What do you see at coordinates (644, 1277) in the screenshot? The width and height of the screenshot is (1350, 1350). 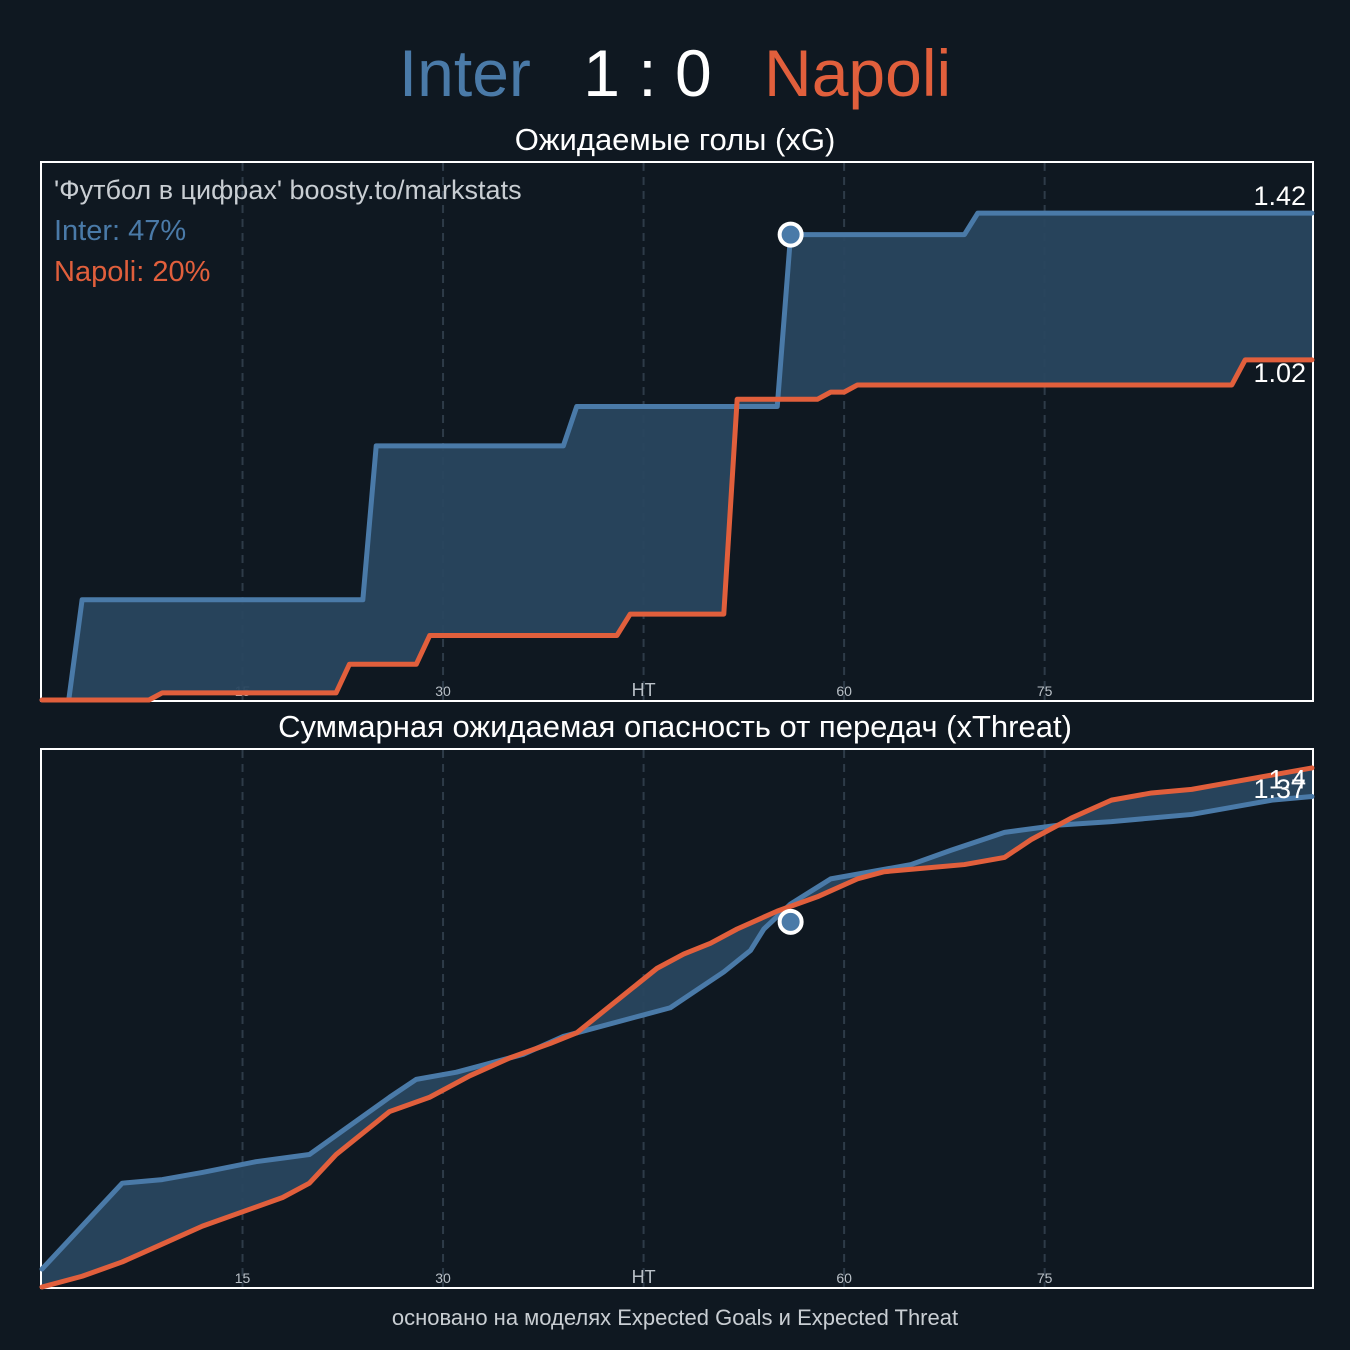 I see `xt-tick-label: HT` at bounding box center [644, 1277].